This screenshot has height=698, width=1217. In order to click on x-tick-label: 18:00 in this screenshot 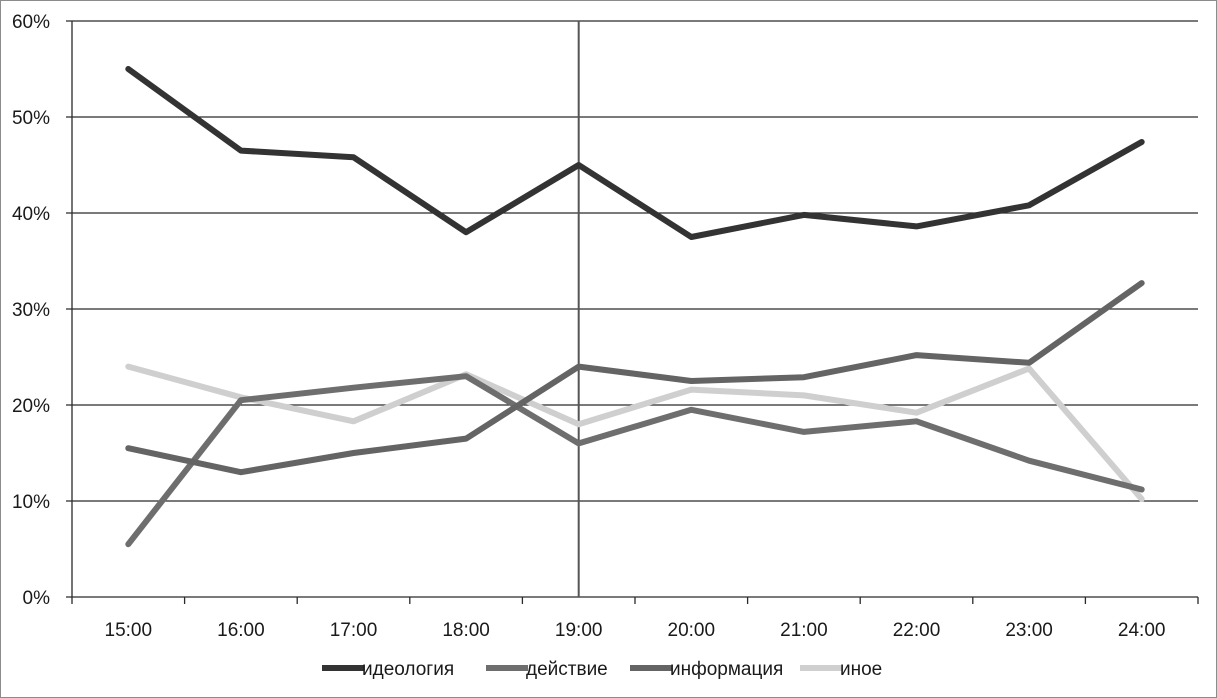, I will do `click(466, 630)`.